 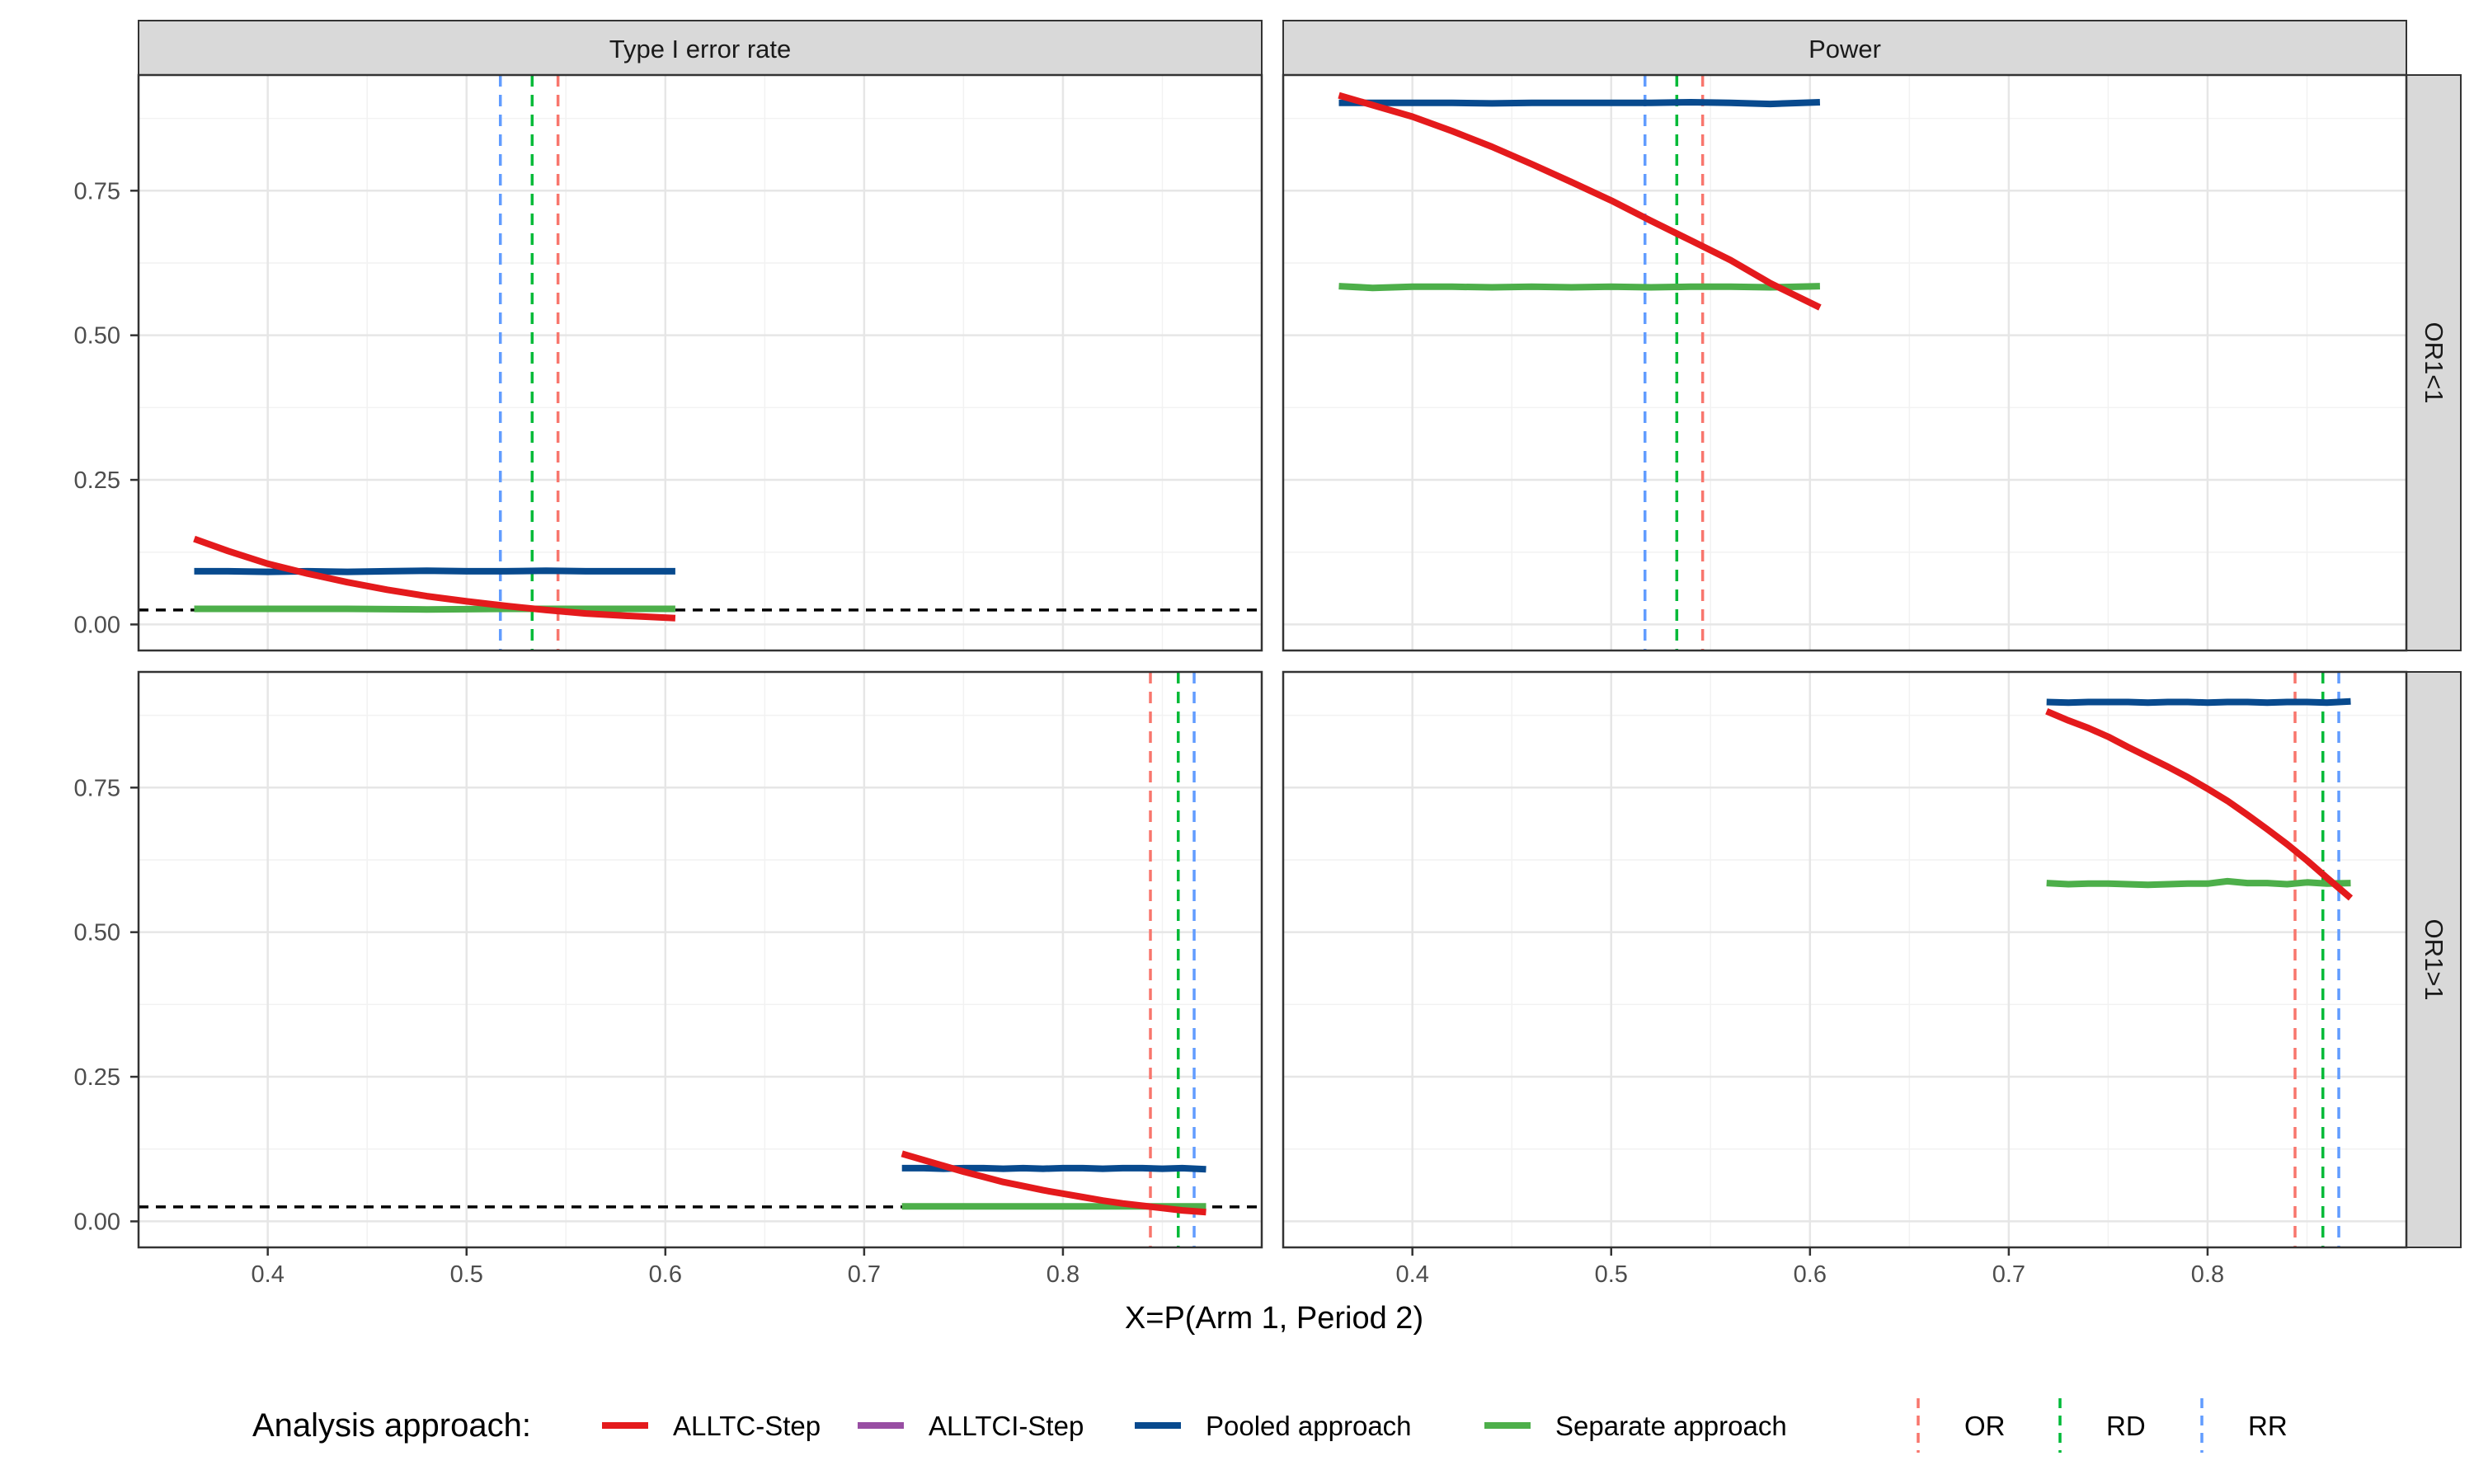 I want to click on legend-item-pooled-approach: Pooled approach, so click(x=1273, y=1426).